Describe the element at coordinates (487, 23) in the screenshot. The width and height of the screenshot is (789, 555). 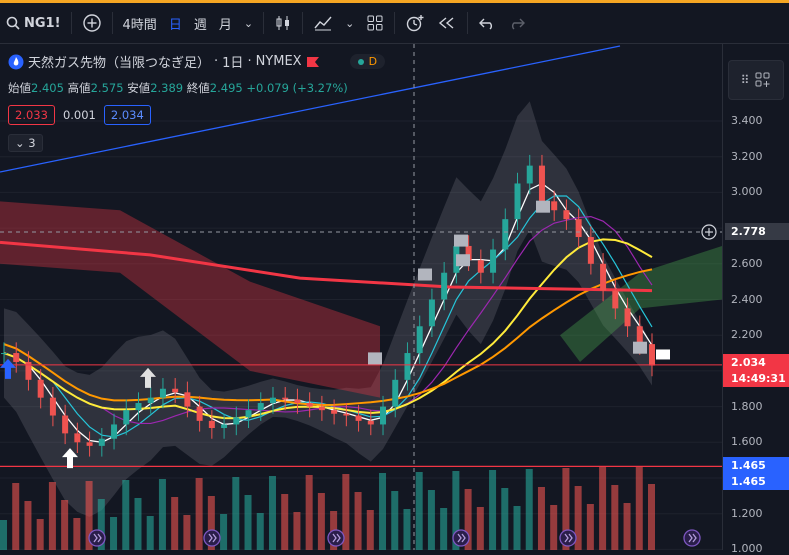
I see `undo-button` at that location.